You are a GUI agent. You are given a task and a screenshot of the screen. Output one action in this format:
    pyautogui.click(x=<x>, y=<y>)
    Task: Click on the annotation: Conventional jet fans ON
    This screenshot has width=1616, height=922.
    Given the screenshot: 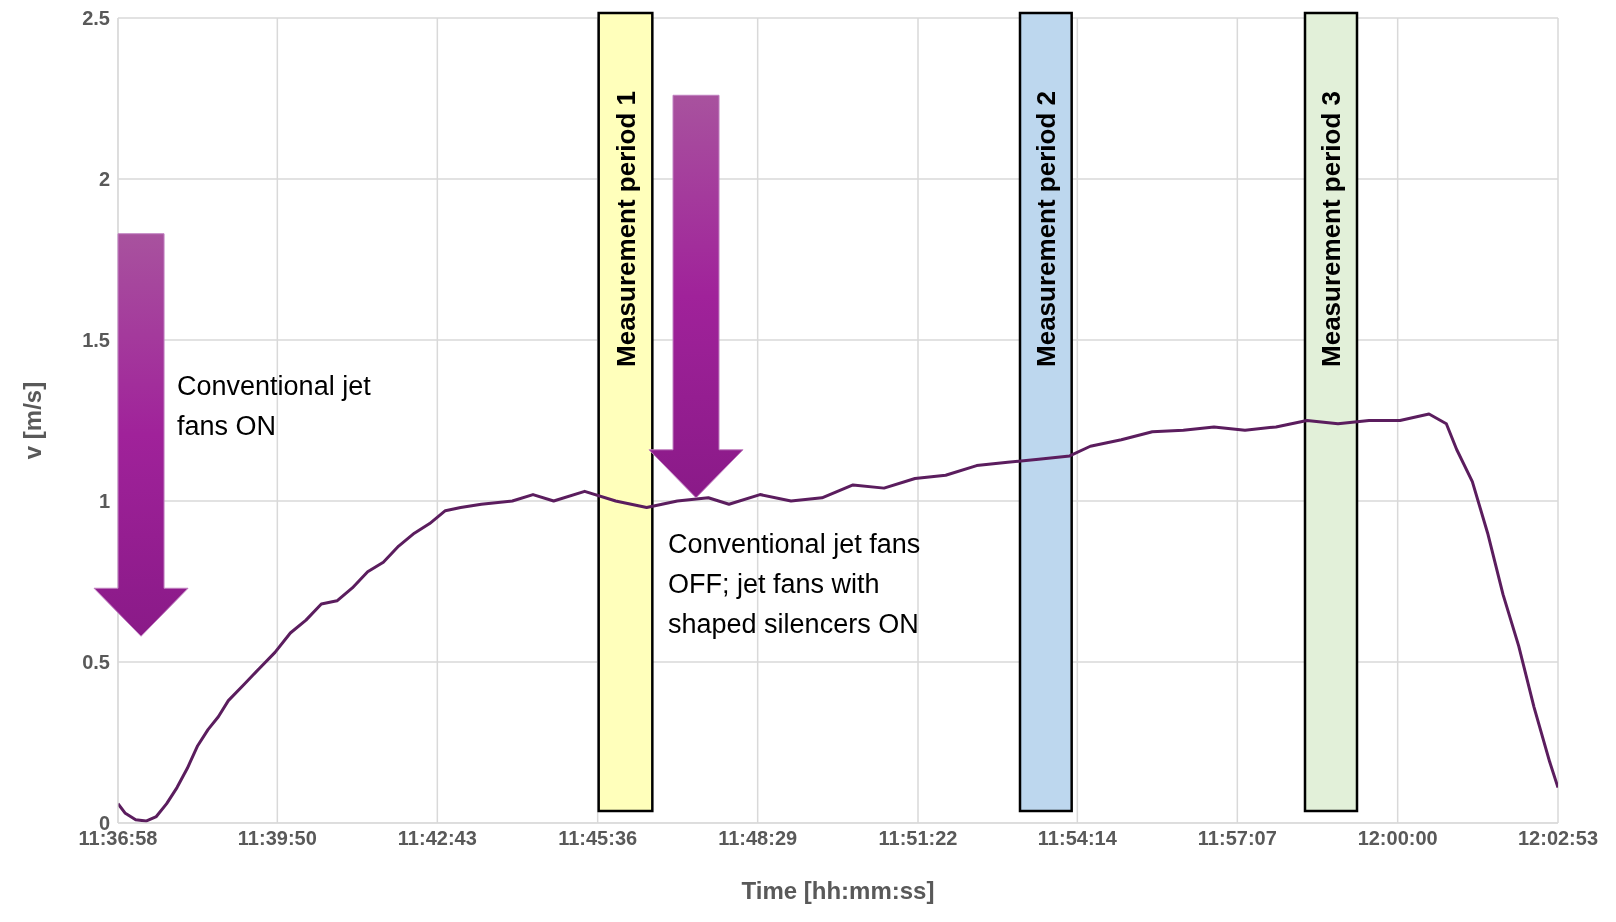 What is the action you would take?
    pyautogui.click(x=274, y=406)
    